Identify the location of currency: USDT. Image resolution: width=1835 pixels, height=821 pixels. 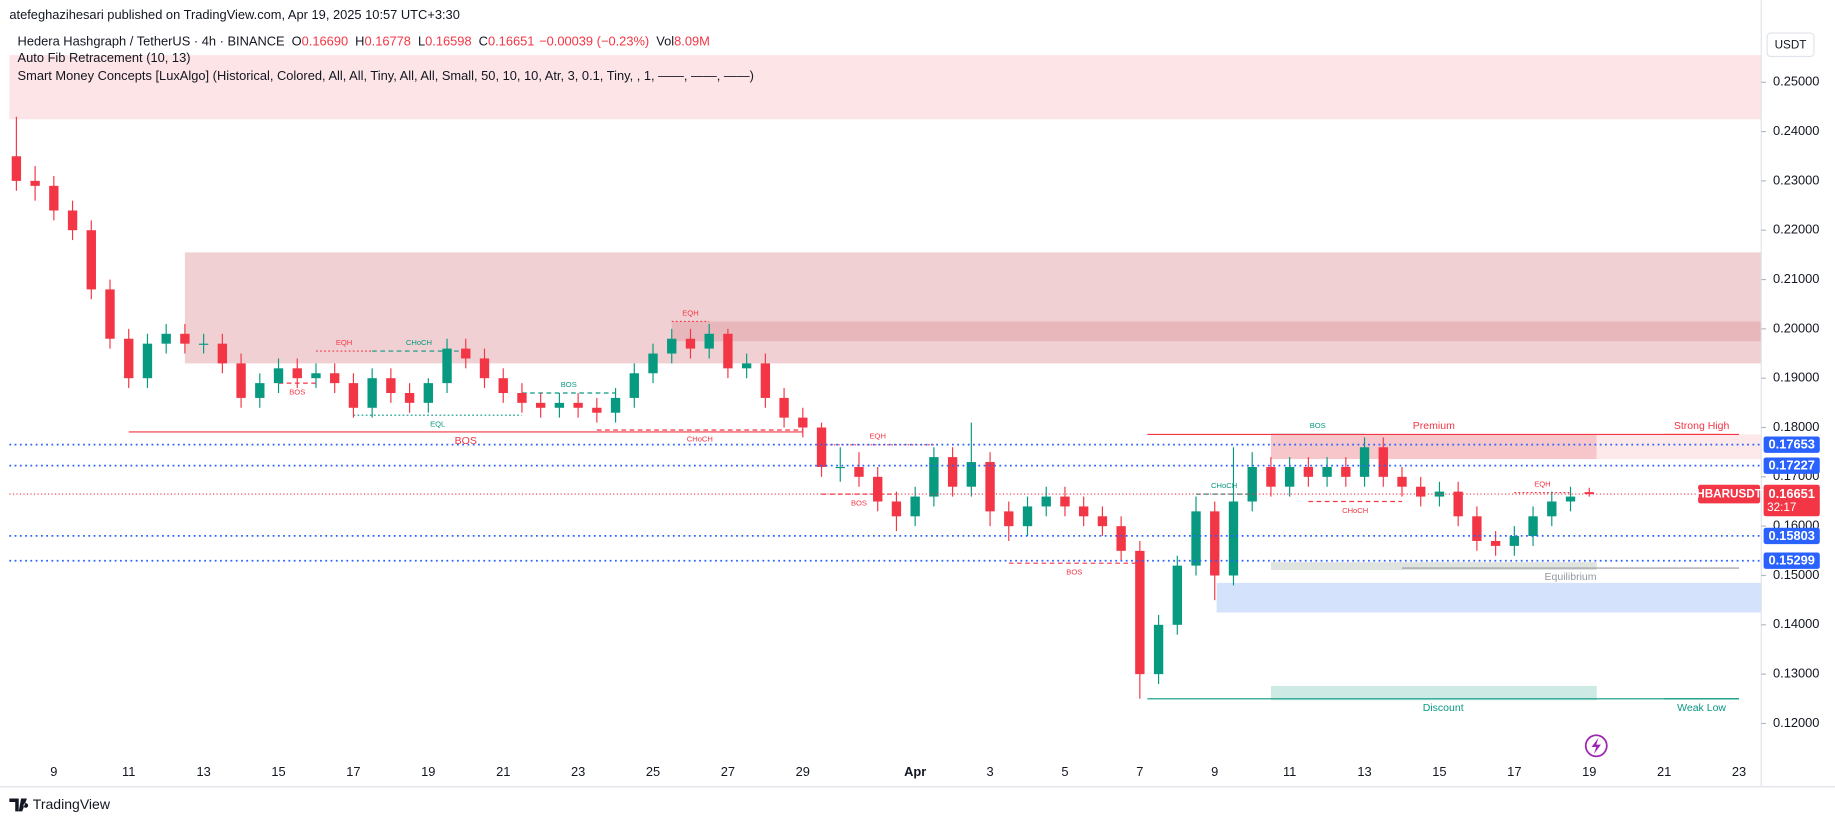
(1791, 44).